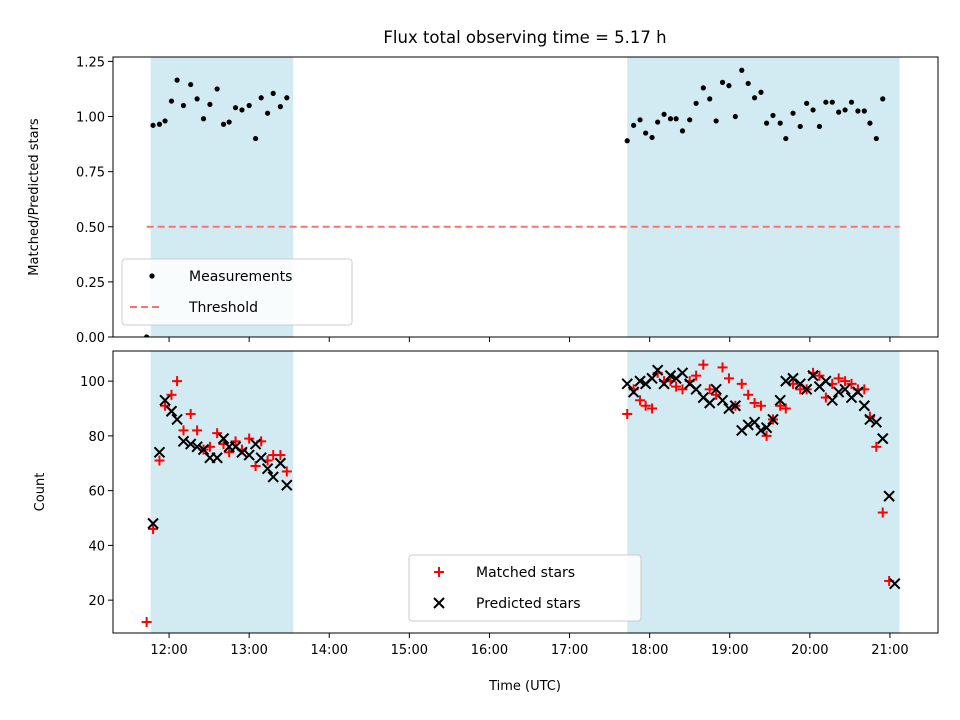 The image size is (960, 720). Describe the element at coordinates (90, 338) in the screenshot. I see `ratio-y-tick-label: 0.00` at that location.